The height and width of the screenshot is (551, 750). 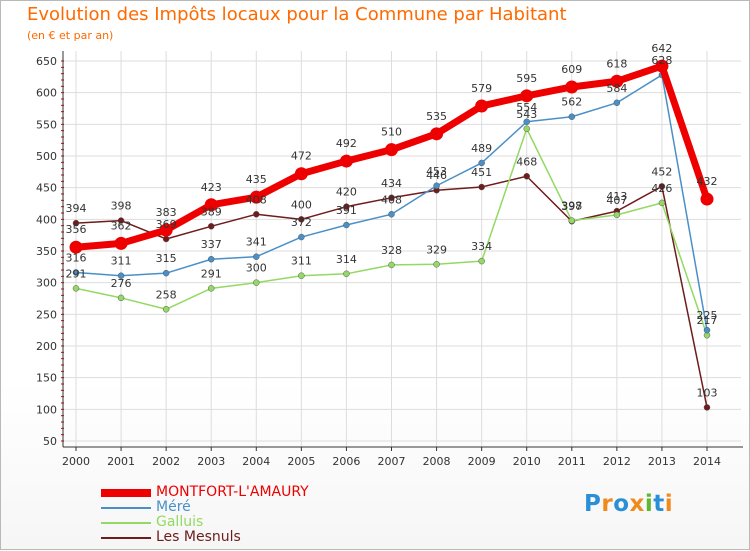 I want to click on data-label-s1-2004: 341, so click(x=256, y=242).